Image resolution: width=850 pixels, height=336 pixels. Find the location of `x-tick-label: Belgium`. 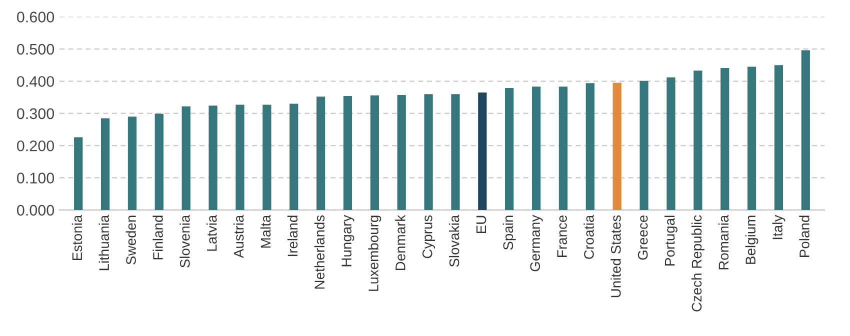

x-tick-label: Belgium is located at coordinates (751, 240).